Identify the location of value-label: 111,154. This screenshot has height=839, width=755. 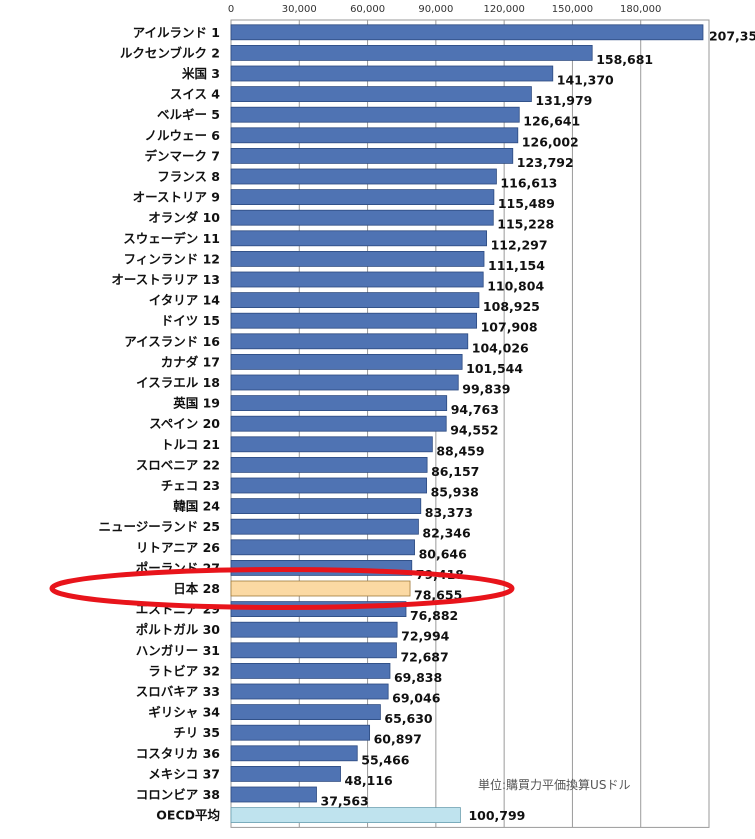
(516, 265).